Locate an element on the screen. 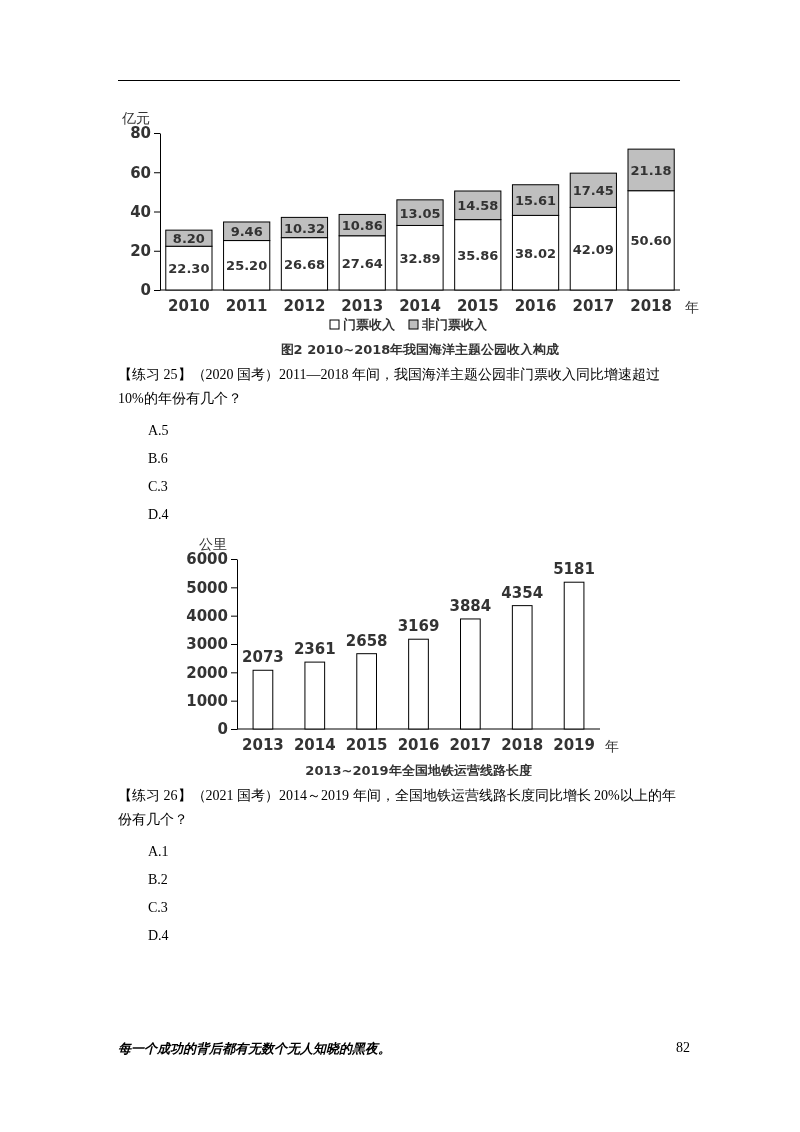 This screenshot has height=1132, width=800. data-label: 13.05 is located at coordinates (420, 213).